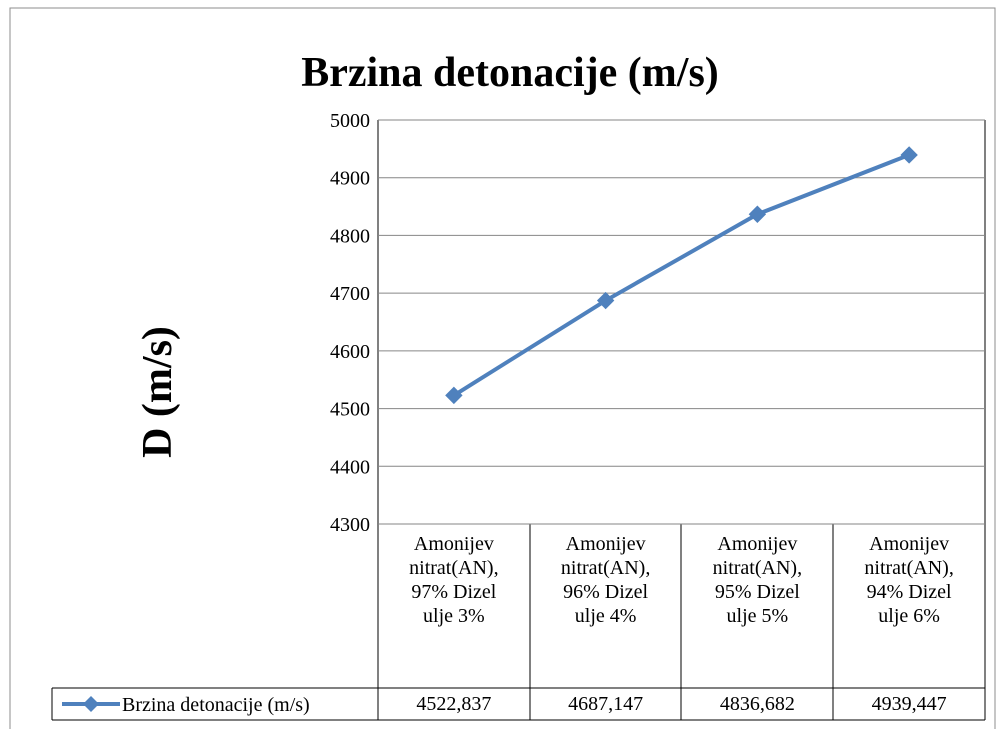 This screenshot has height=729, width=1000. What do you see at coordinates (350, 467) in the screenshot?
I see `y-tick-label: 4400` at bounding box center [350, 467].